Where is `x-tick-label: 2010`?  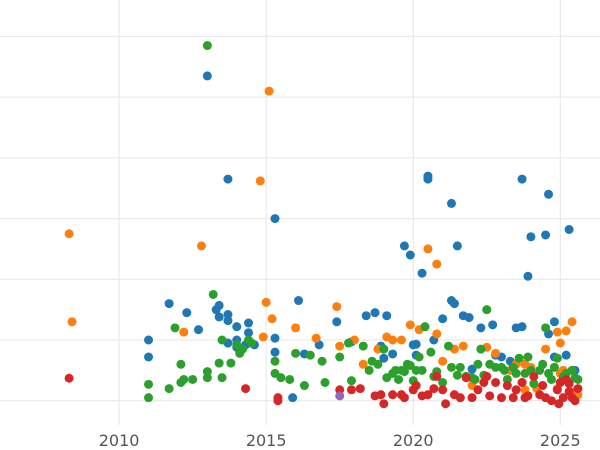 x-tick-label: 2010 is located at coordinates (119, 440).